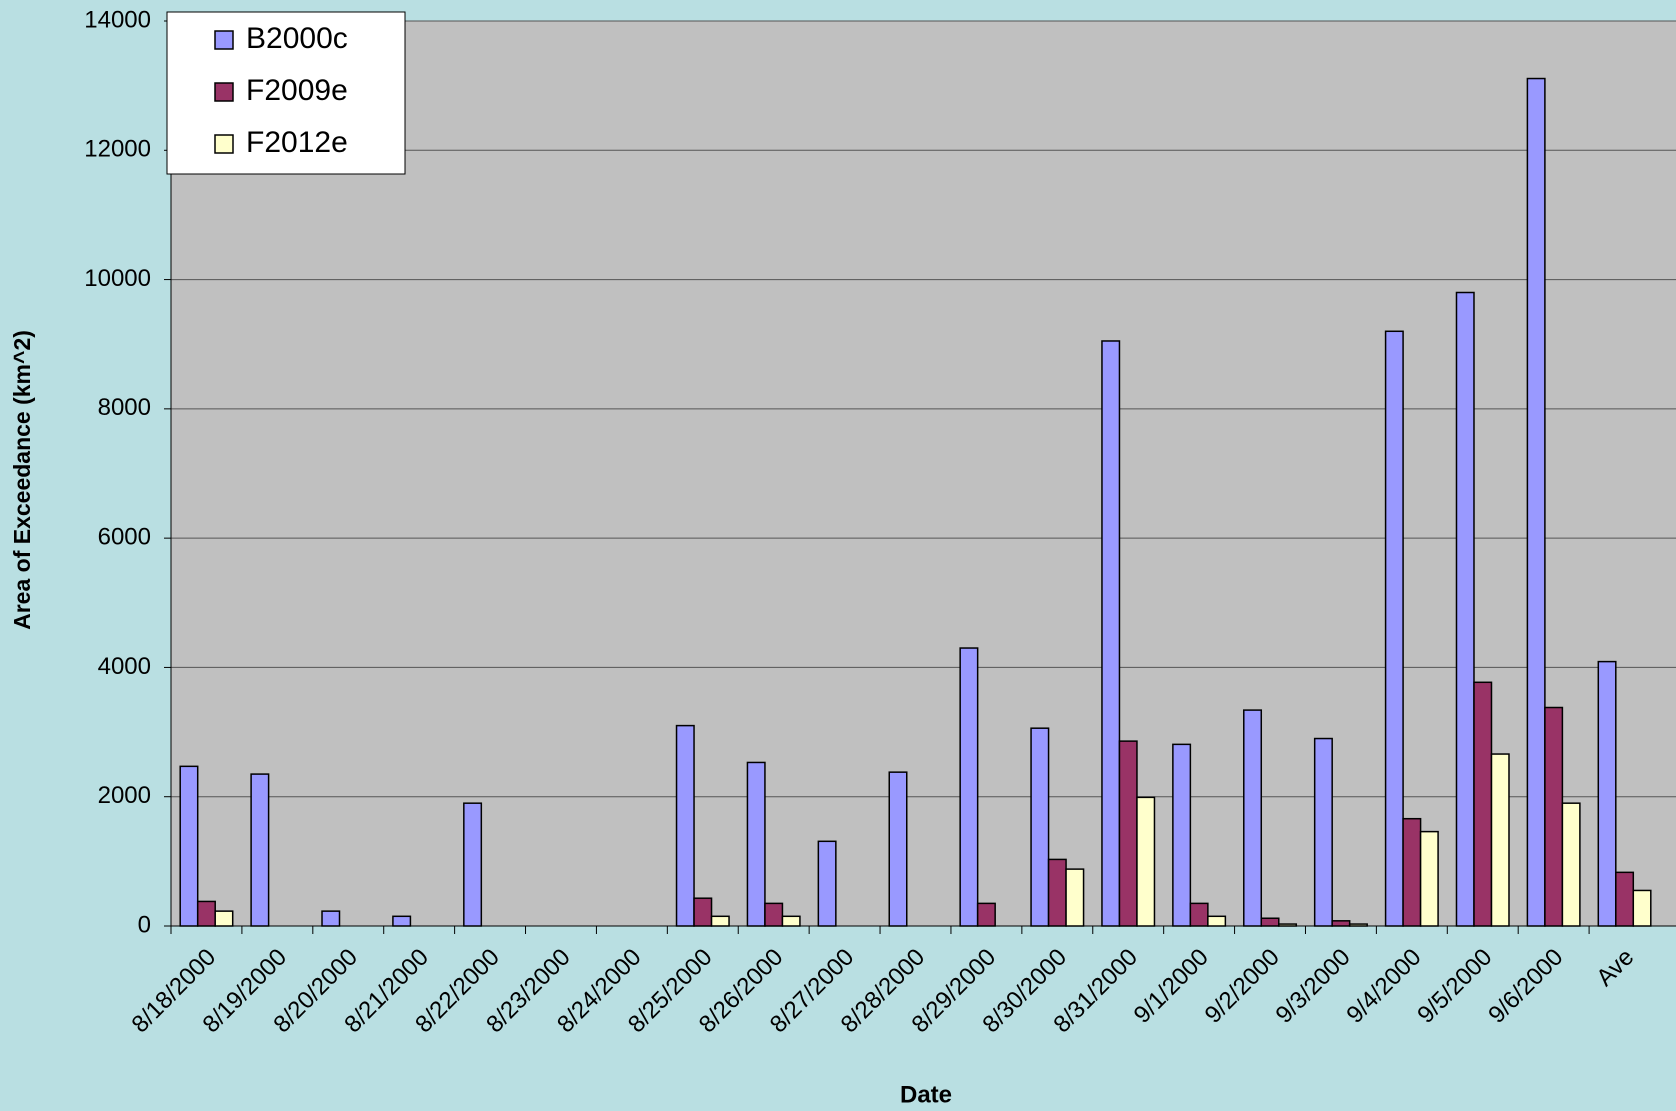  Describe the element at coordinates (117, 19) in the screenshot. I see `y-tick-label: 14000` at that location.